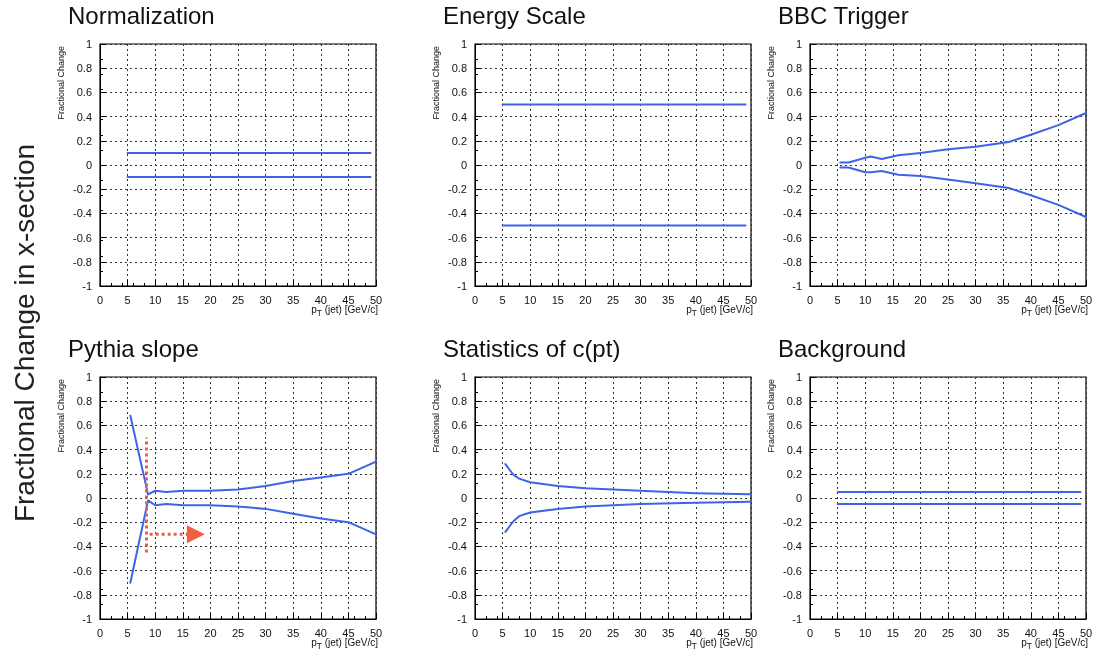 The height and width of the screenshot is (666, 1100). I want to click on text: Fractional Change in x-section, so click(25, 333).